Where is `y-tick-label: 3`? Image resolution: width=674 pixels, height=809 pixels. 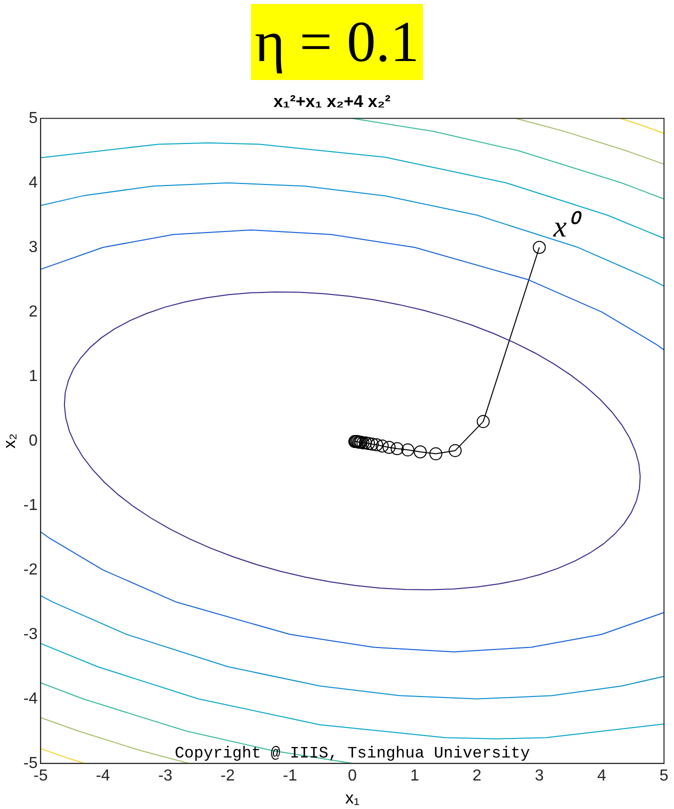
y-tick-label: 3 is located at coordinates (33, 247).